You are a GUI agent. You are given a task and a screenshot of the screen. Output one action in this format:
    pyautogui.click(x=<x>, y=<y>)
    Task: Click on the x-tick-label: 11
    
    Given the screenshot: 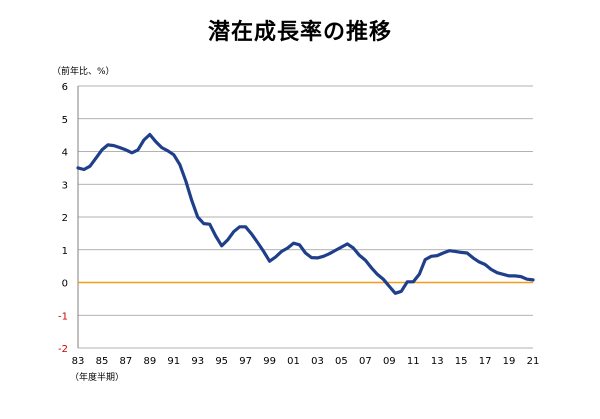 What is the action you would take?
    pyautogui.click(x=413, y=361)
    